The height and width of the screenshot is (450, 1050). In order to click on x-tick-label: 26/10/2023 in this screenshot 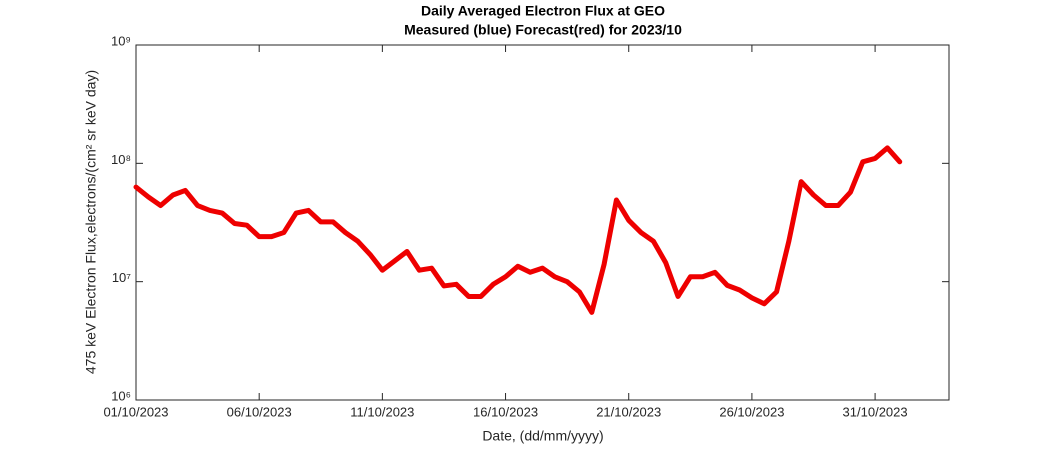, I will do `click(751, 411)`.